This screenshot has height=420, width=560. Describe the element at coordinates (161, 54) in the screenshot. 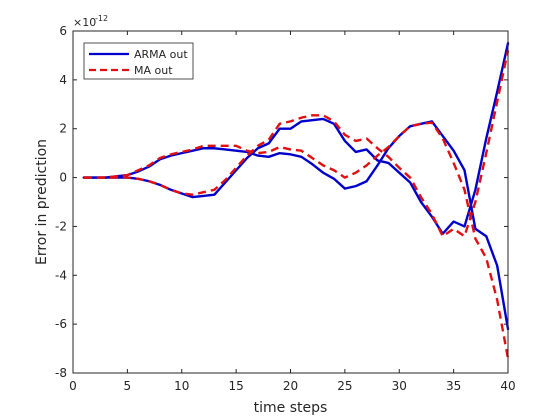

I see `legend-label-arma: ARMA out` at that location.